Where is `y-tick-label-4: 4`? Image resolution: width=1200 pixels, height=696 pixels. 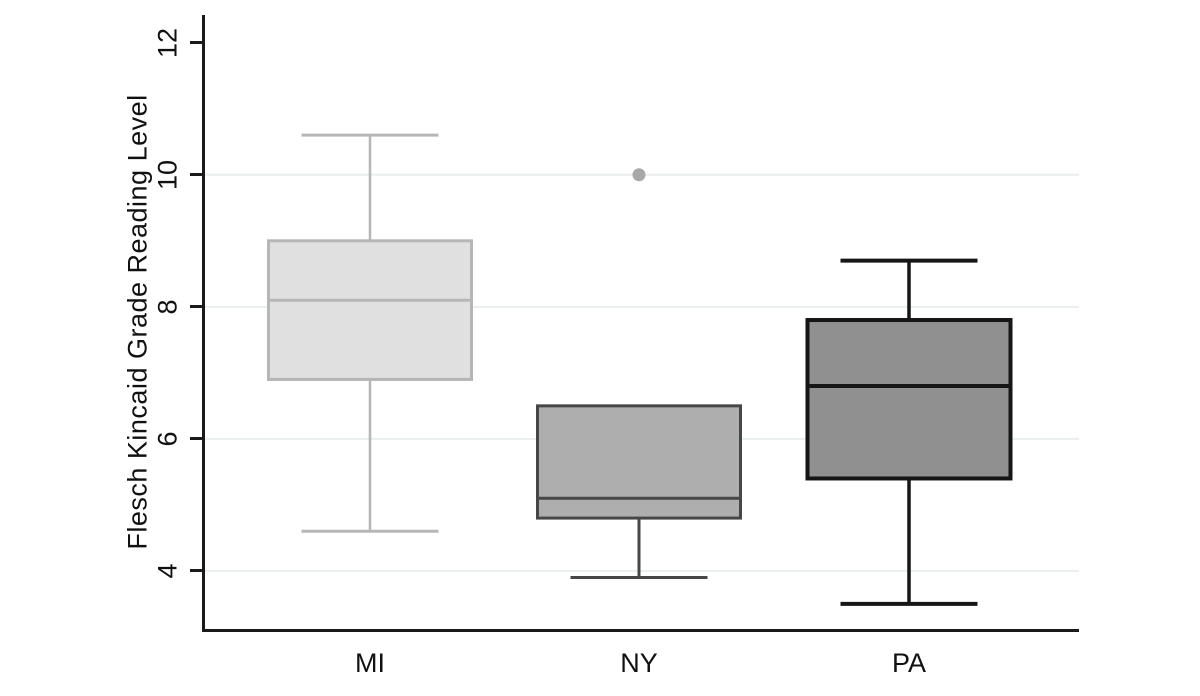
y-tick-label-4: 4 is located at coordinates (167, 571).